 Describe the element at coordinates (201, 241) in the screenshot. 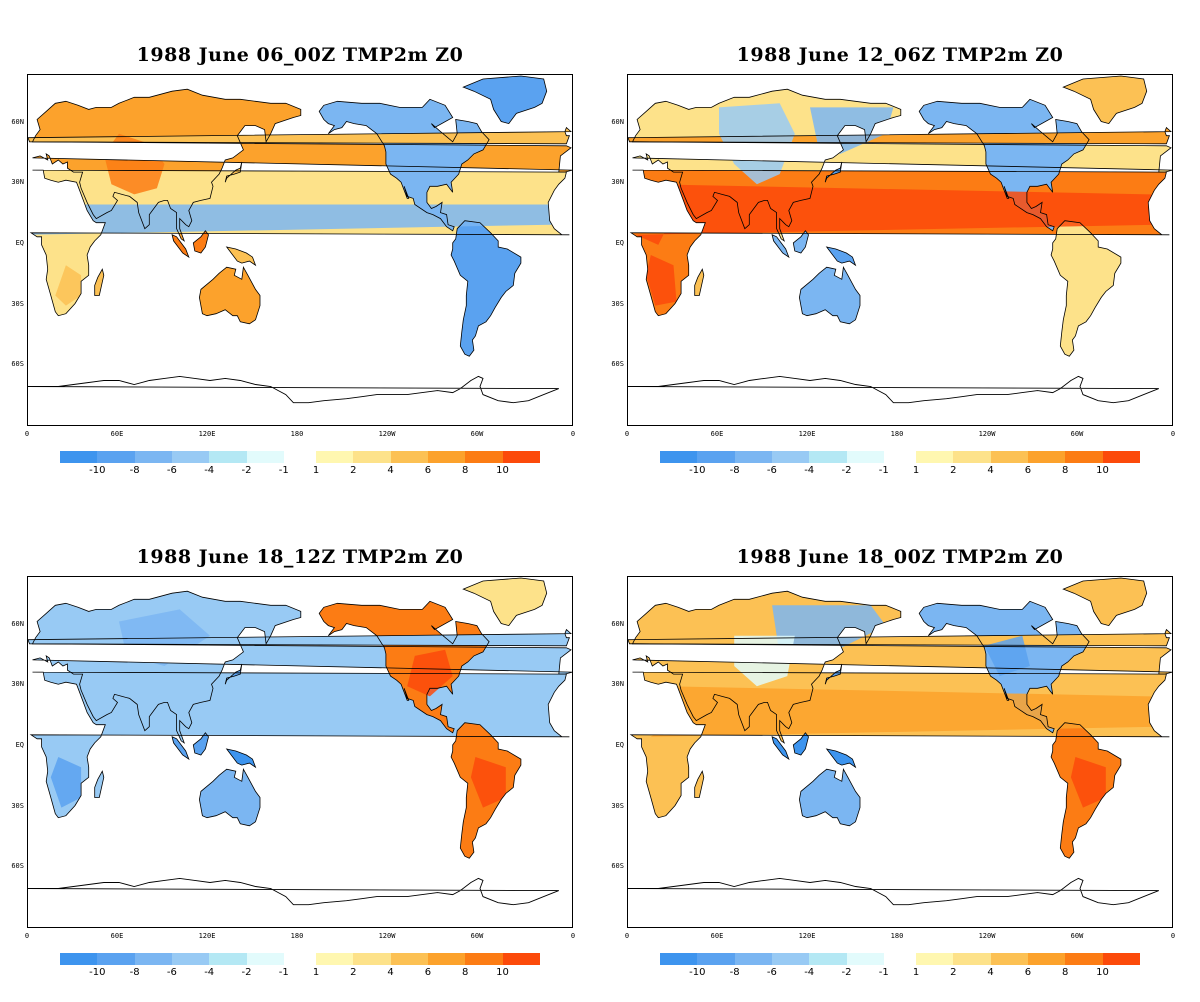

I see `land-fill-borneo` at that location.